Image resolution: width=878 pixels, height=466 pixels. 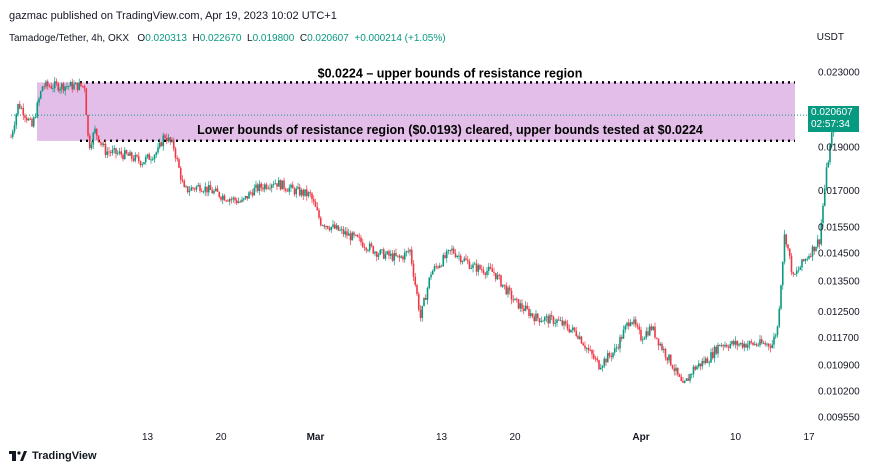 I want to click on bar-countdown: 02:57:34, so click(x=830, y=124).